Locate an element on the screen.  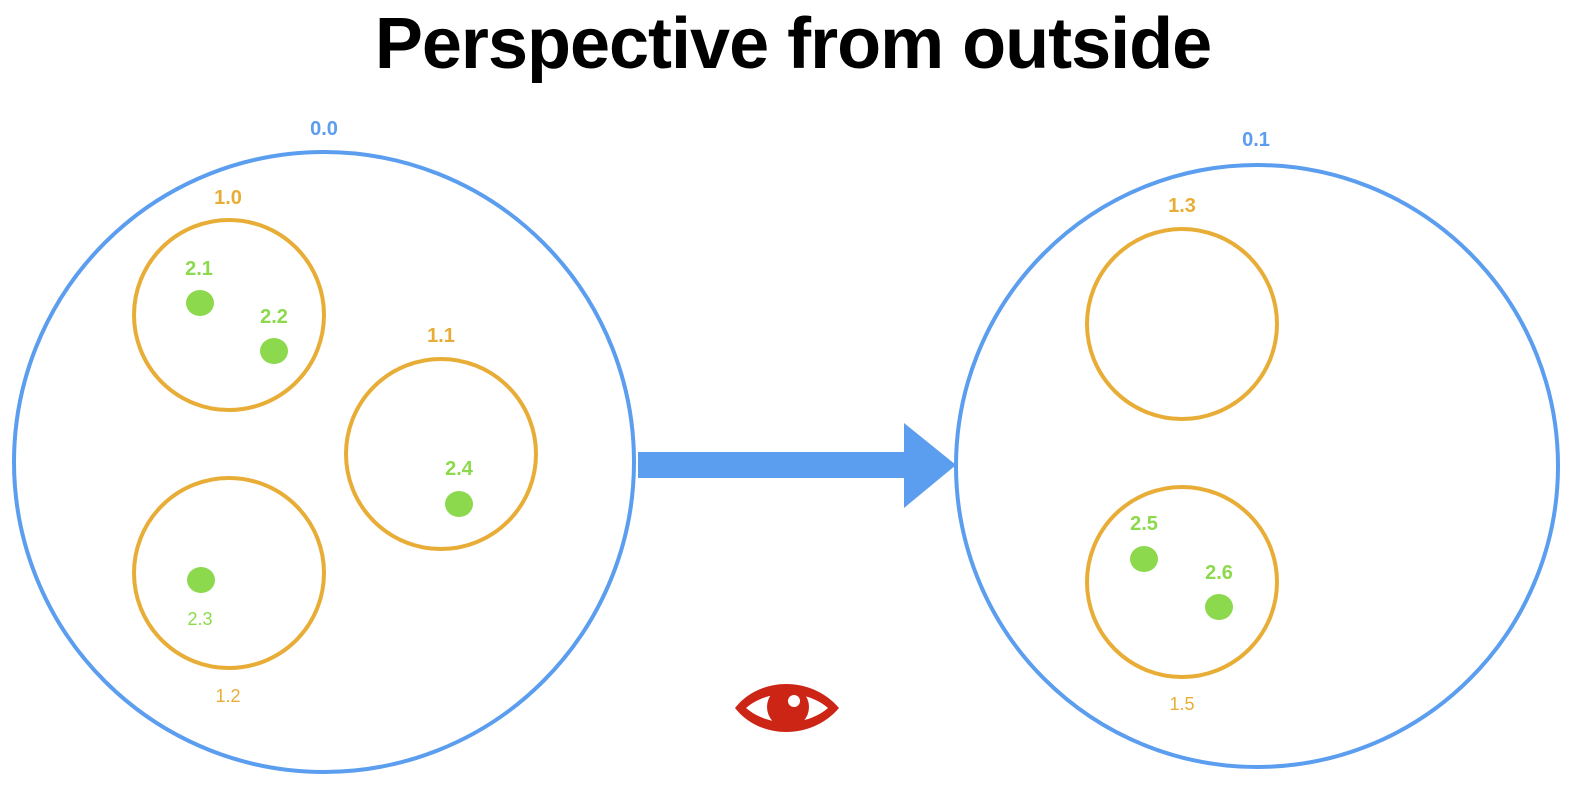
level-2-label: 2.1 is located at coordinates (199, 269).